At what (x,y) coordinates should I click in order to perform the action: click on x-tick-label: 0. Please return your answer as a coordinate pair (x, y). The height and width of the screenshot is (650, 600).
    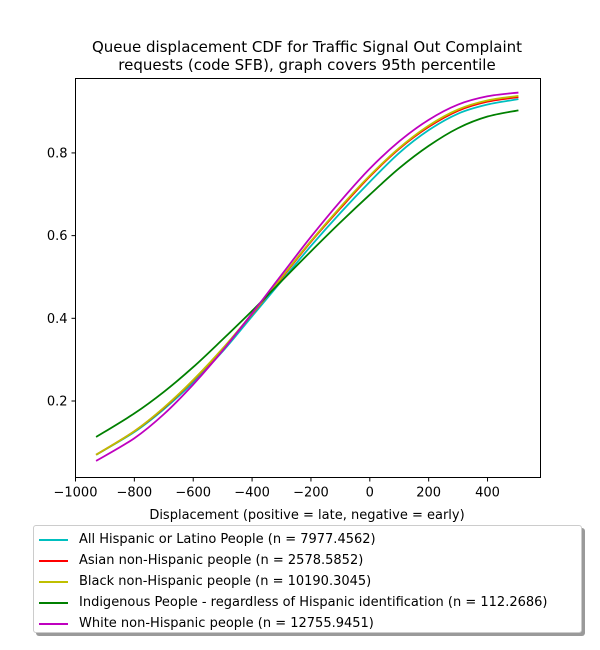
    Looking at the image, I should click on (370, 493).